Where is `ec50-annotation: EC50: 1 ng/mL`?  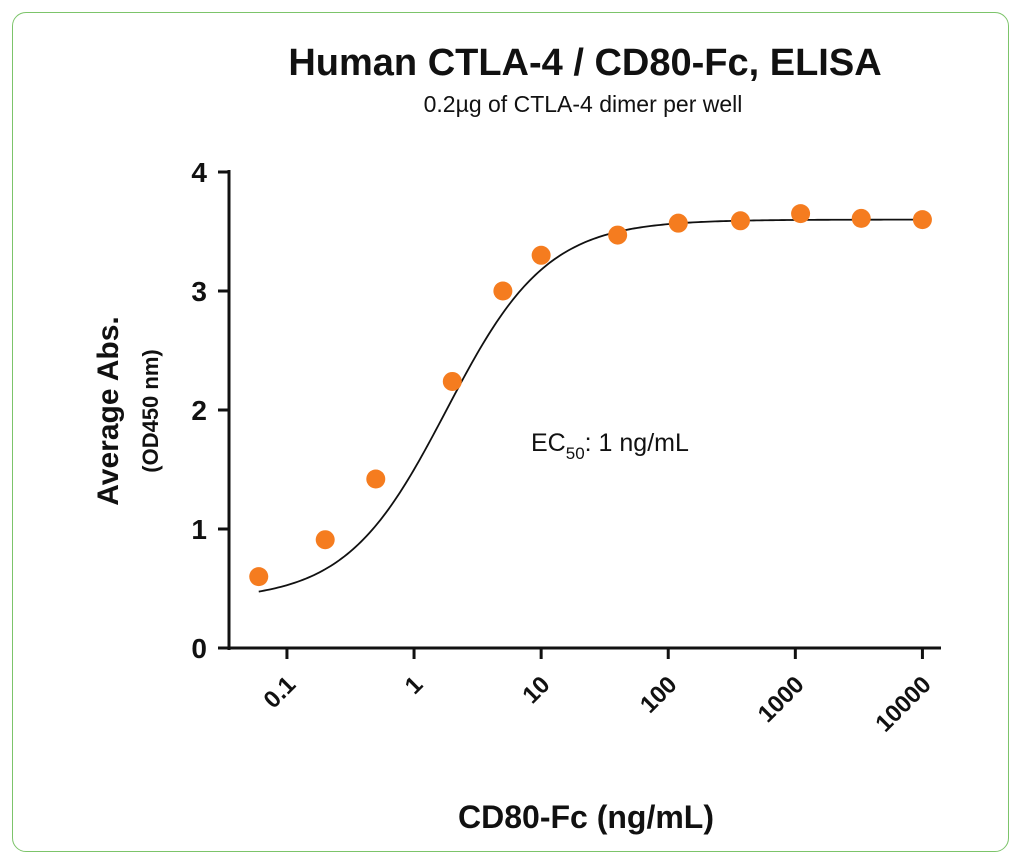
ec50-annotation: EC50: 1 ng/mL is located at coordinates (610, 446).